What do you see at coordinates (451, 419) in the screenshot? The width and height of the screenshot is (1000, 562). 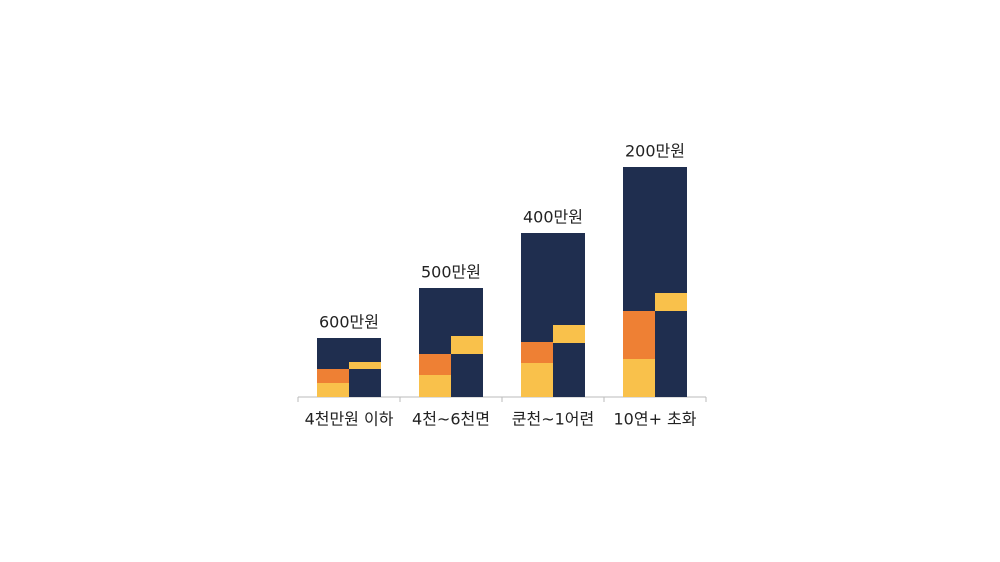 I see `x-tick-label: 4천~6천면` at bounding box center [451, 419].